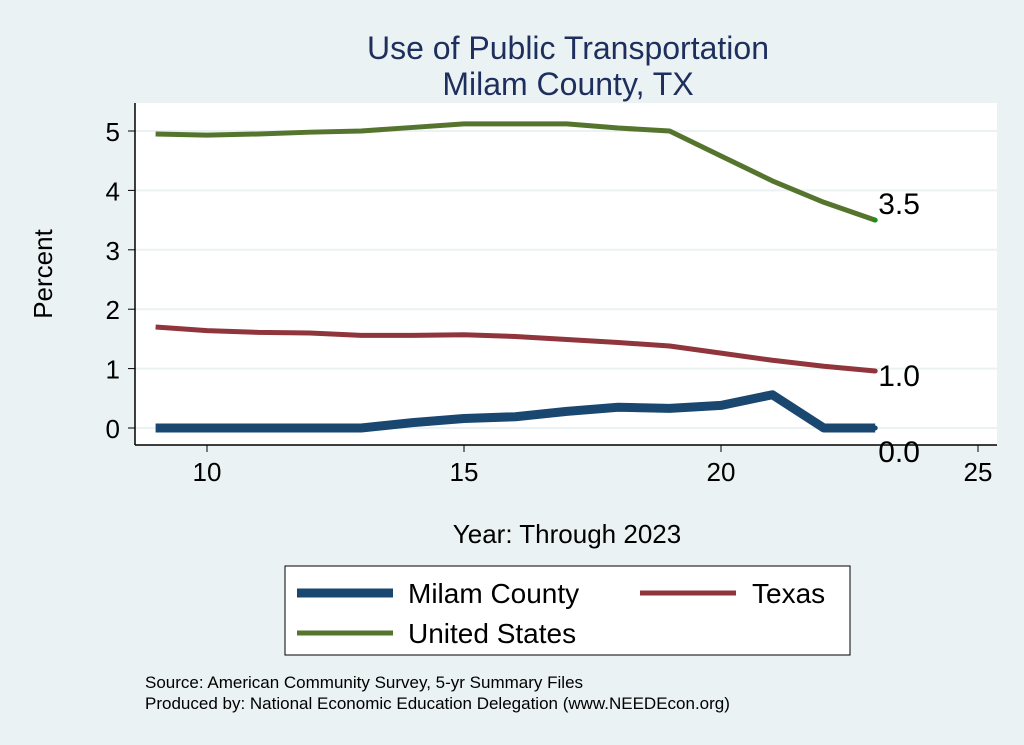 This screenshot has width=1024, height=745. Describe the element at coordinates (978, 472) in the screenshot. I see `x-tick-label: 25` at that location.